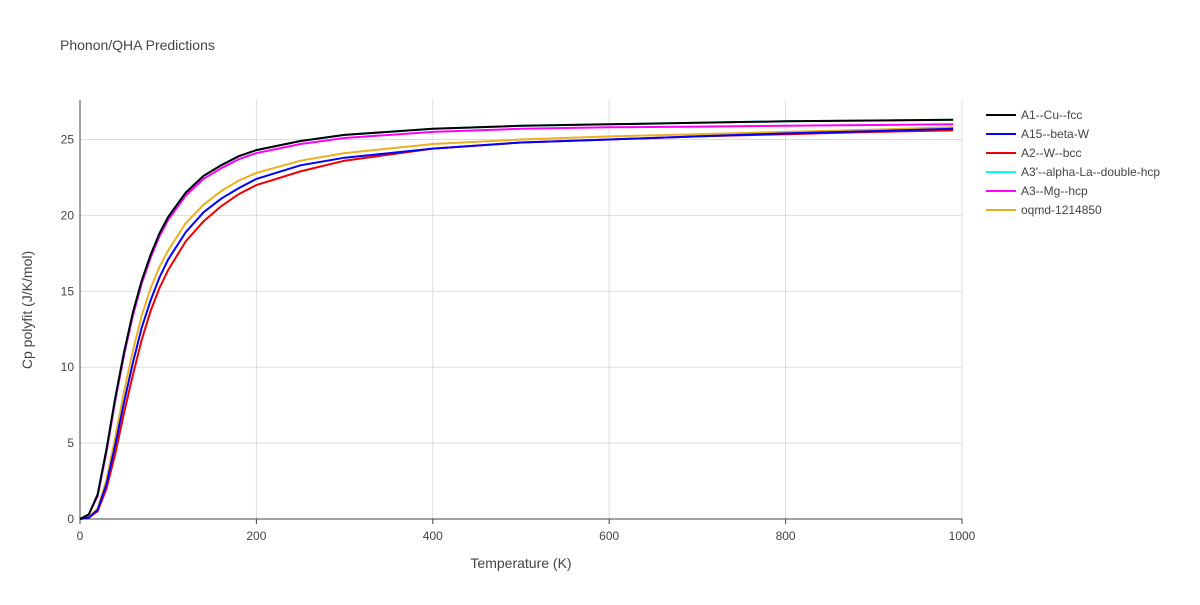 This screenshot has width=1200, height=605. Describe the element at coordinates (68, 291) in the screenshot. I see `y-tick-label: 15` at that location.